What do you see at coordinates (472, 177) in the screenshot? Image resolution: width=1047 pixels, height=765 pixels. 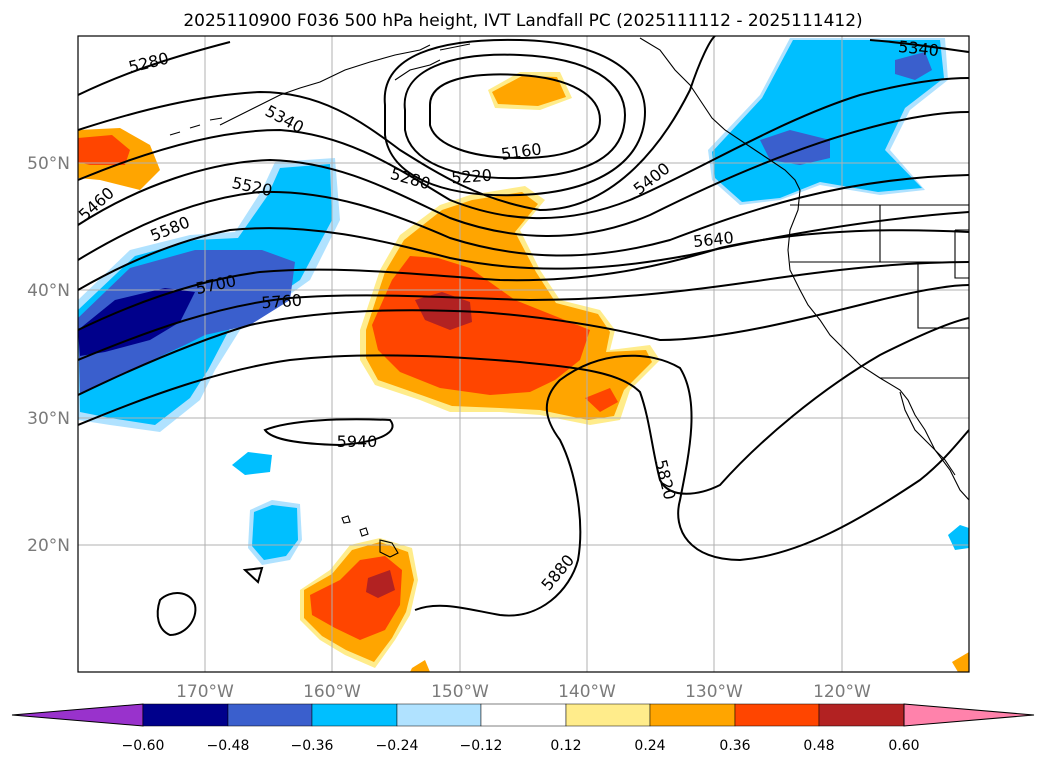 I see `contour-label: 5220` at bounding box center [472, 177].